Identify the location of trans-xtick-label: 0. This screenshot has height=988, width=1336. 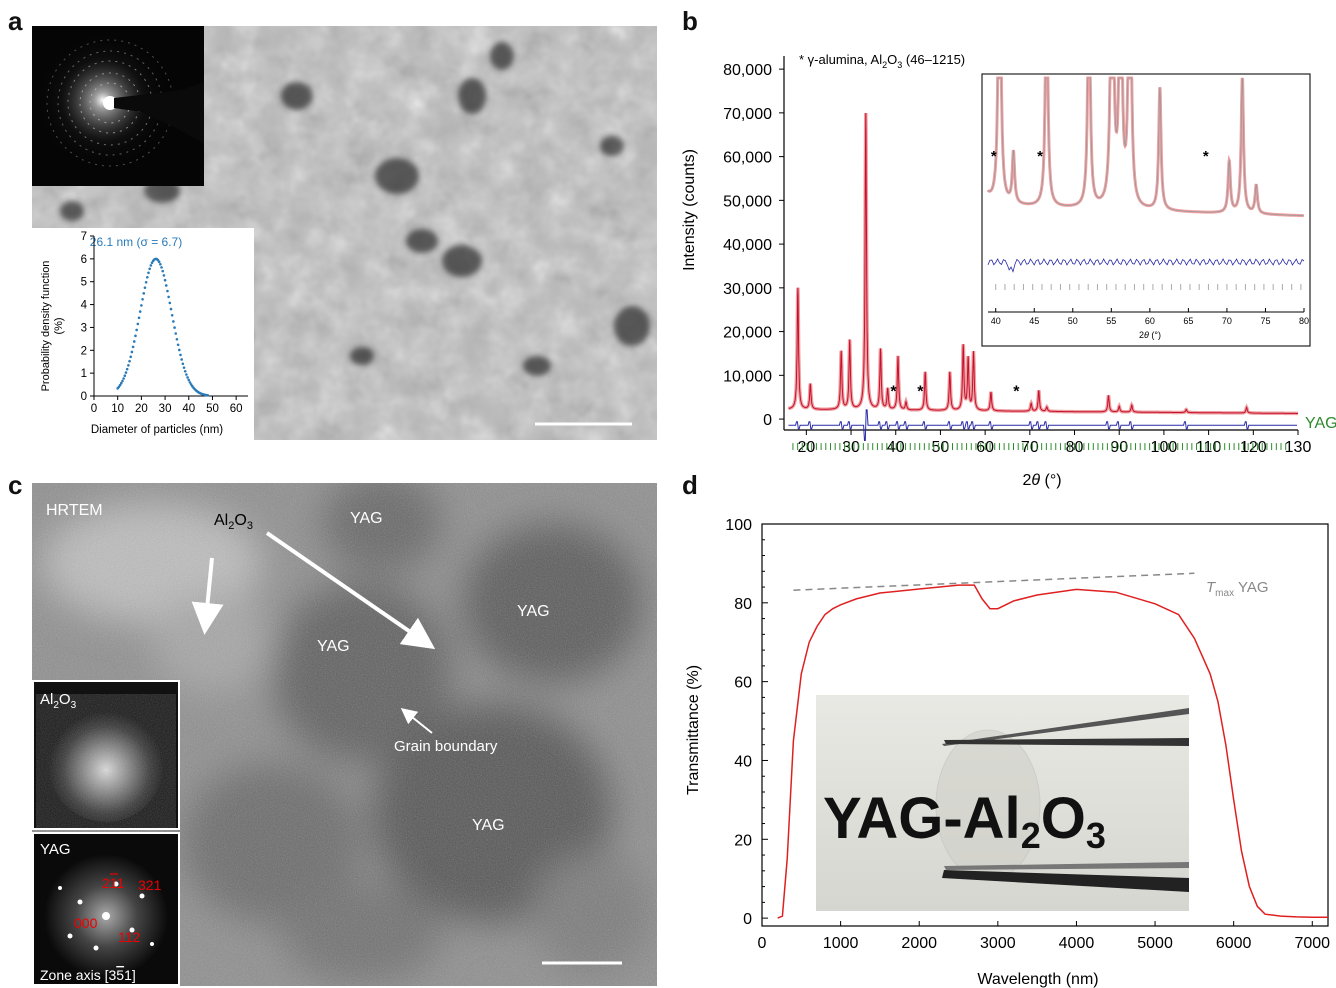
(762, 943).